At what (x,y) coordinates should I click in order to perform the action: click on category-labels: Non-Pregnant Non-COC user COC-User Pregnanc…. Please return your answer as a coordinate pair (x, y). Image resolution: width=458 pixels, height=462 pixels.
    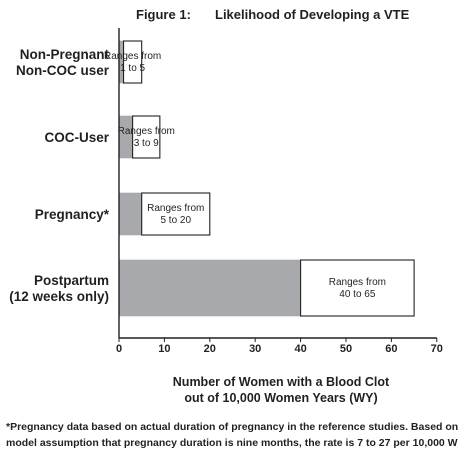
    Looking at the image, I should click on (59, 175).